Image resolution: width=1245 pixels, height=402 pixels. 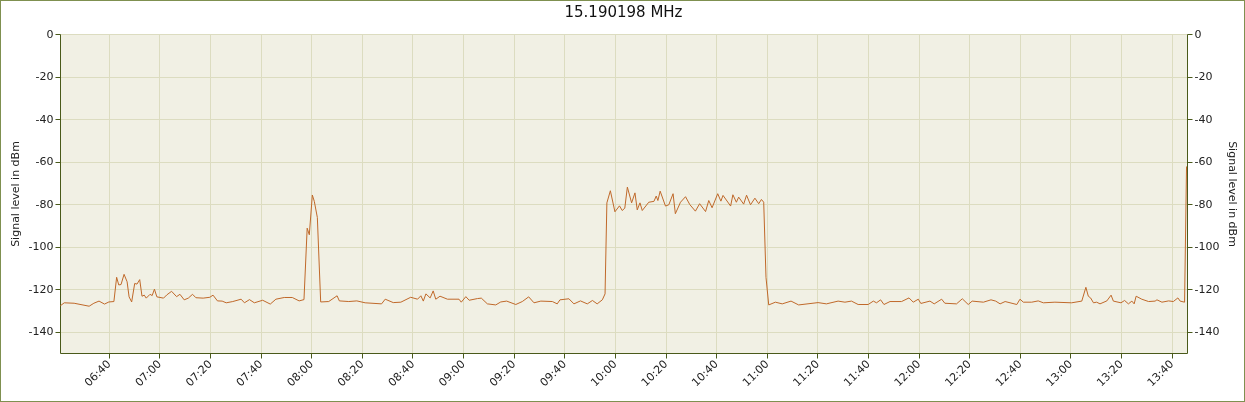 What do you see at coordinates (44, 77) in the screenshot?
I see `y-tick-label: -20` at bounding box center [44, 77].